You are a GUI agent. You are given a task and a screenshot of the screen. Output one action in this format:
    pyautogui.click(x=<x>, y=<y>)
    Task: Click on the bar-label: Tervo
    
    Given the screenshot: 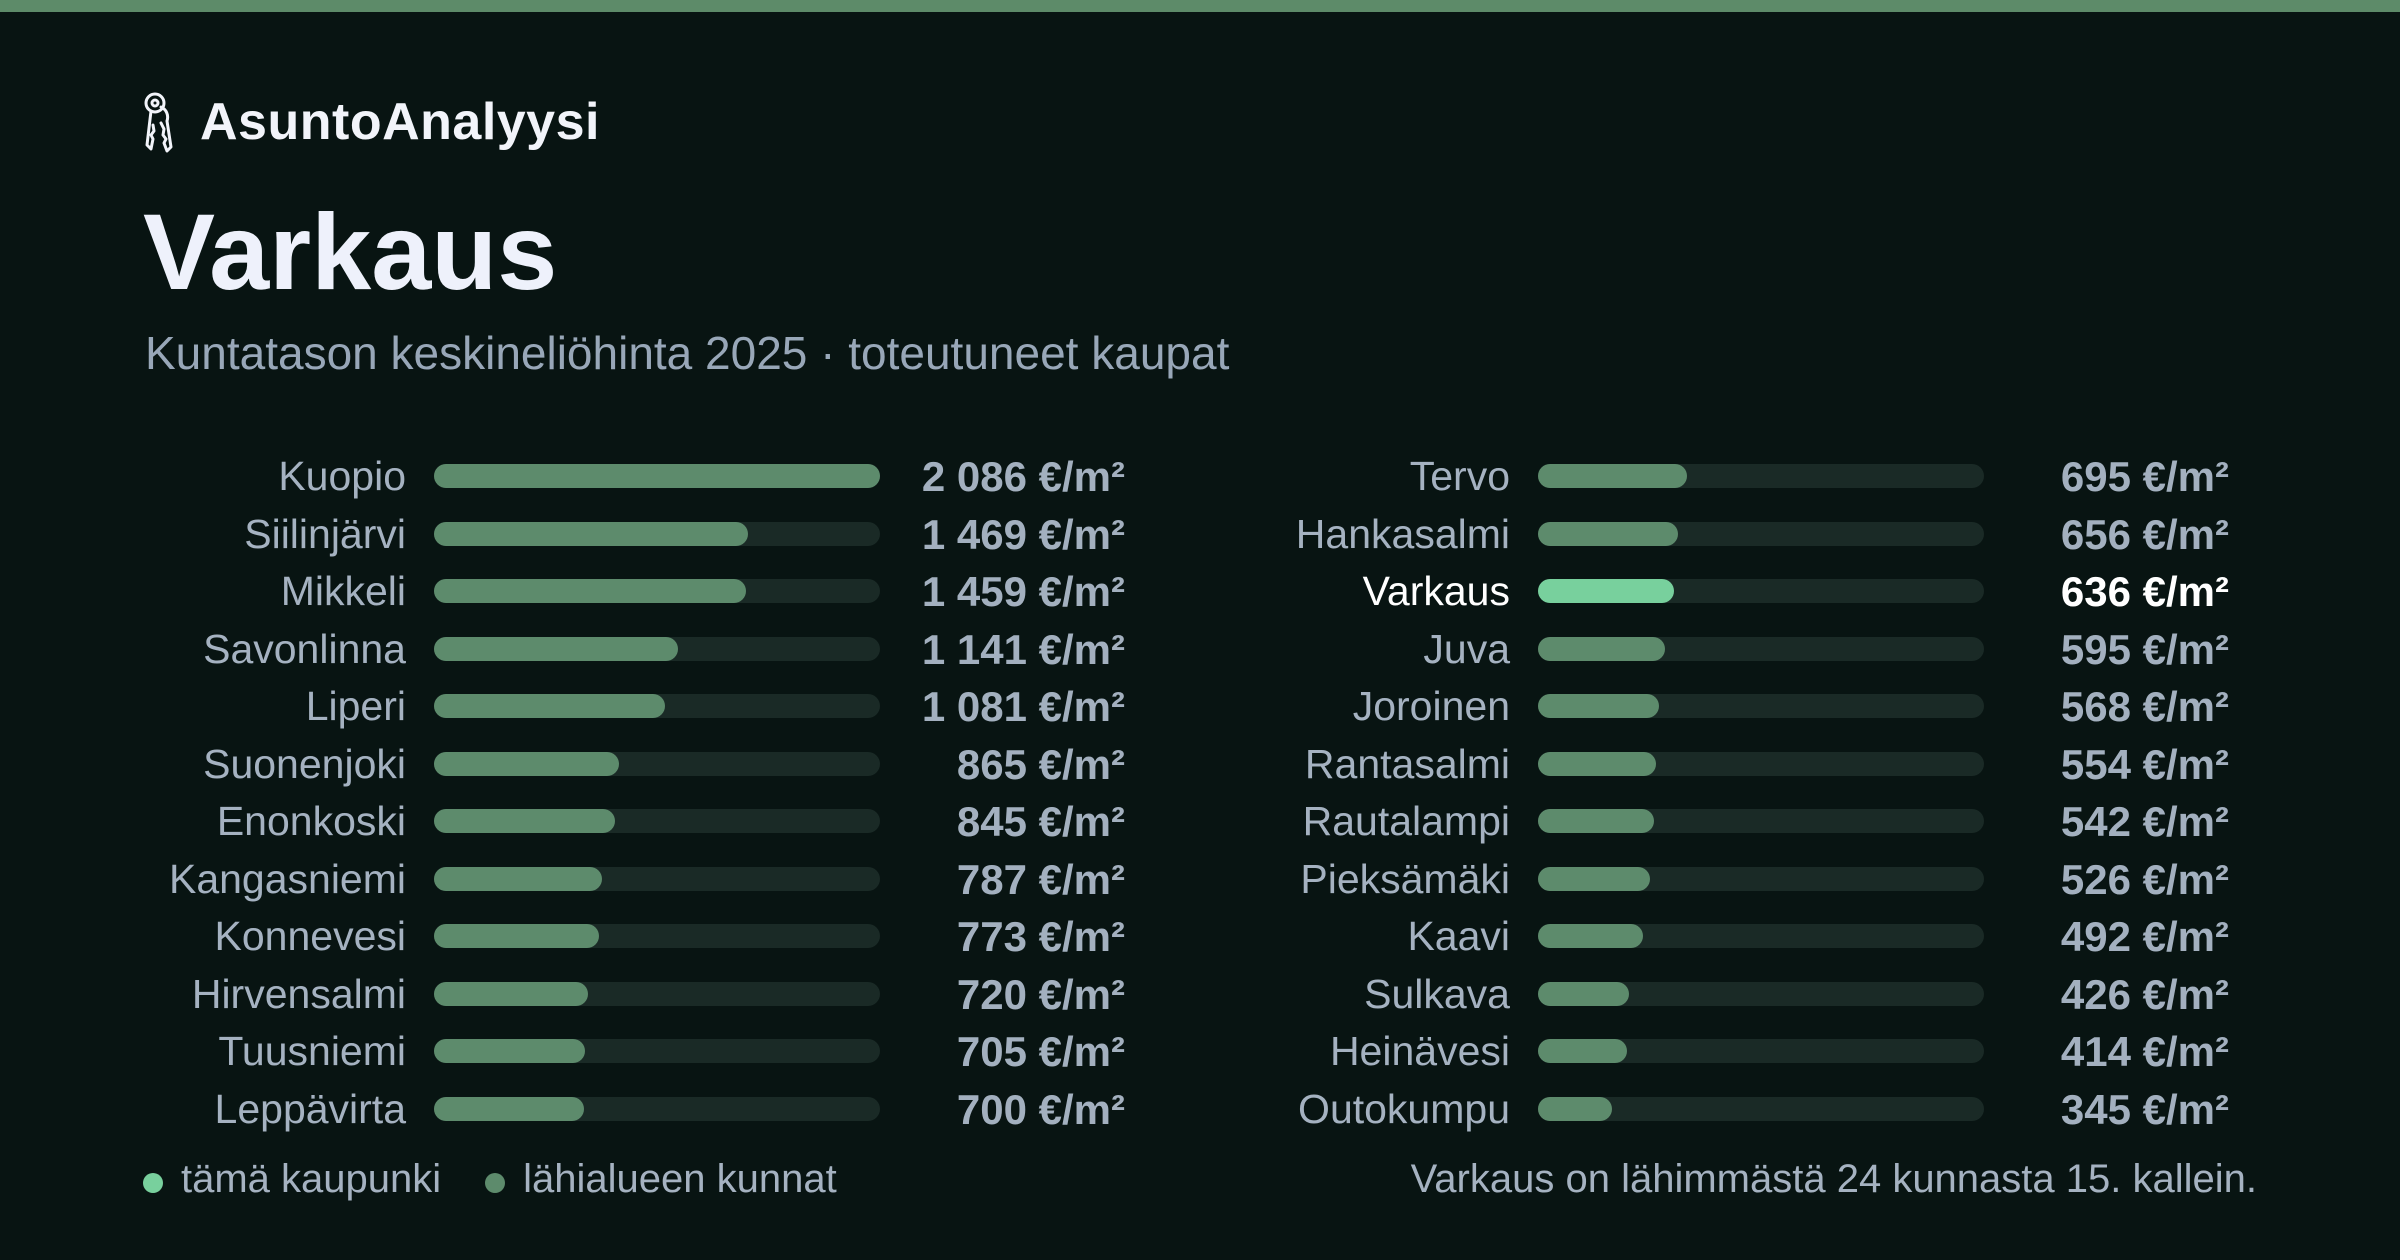 What is the action you would take?
    pyautogui.click(x=1459, y=476)
    